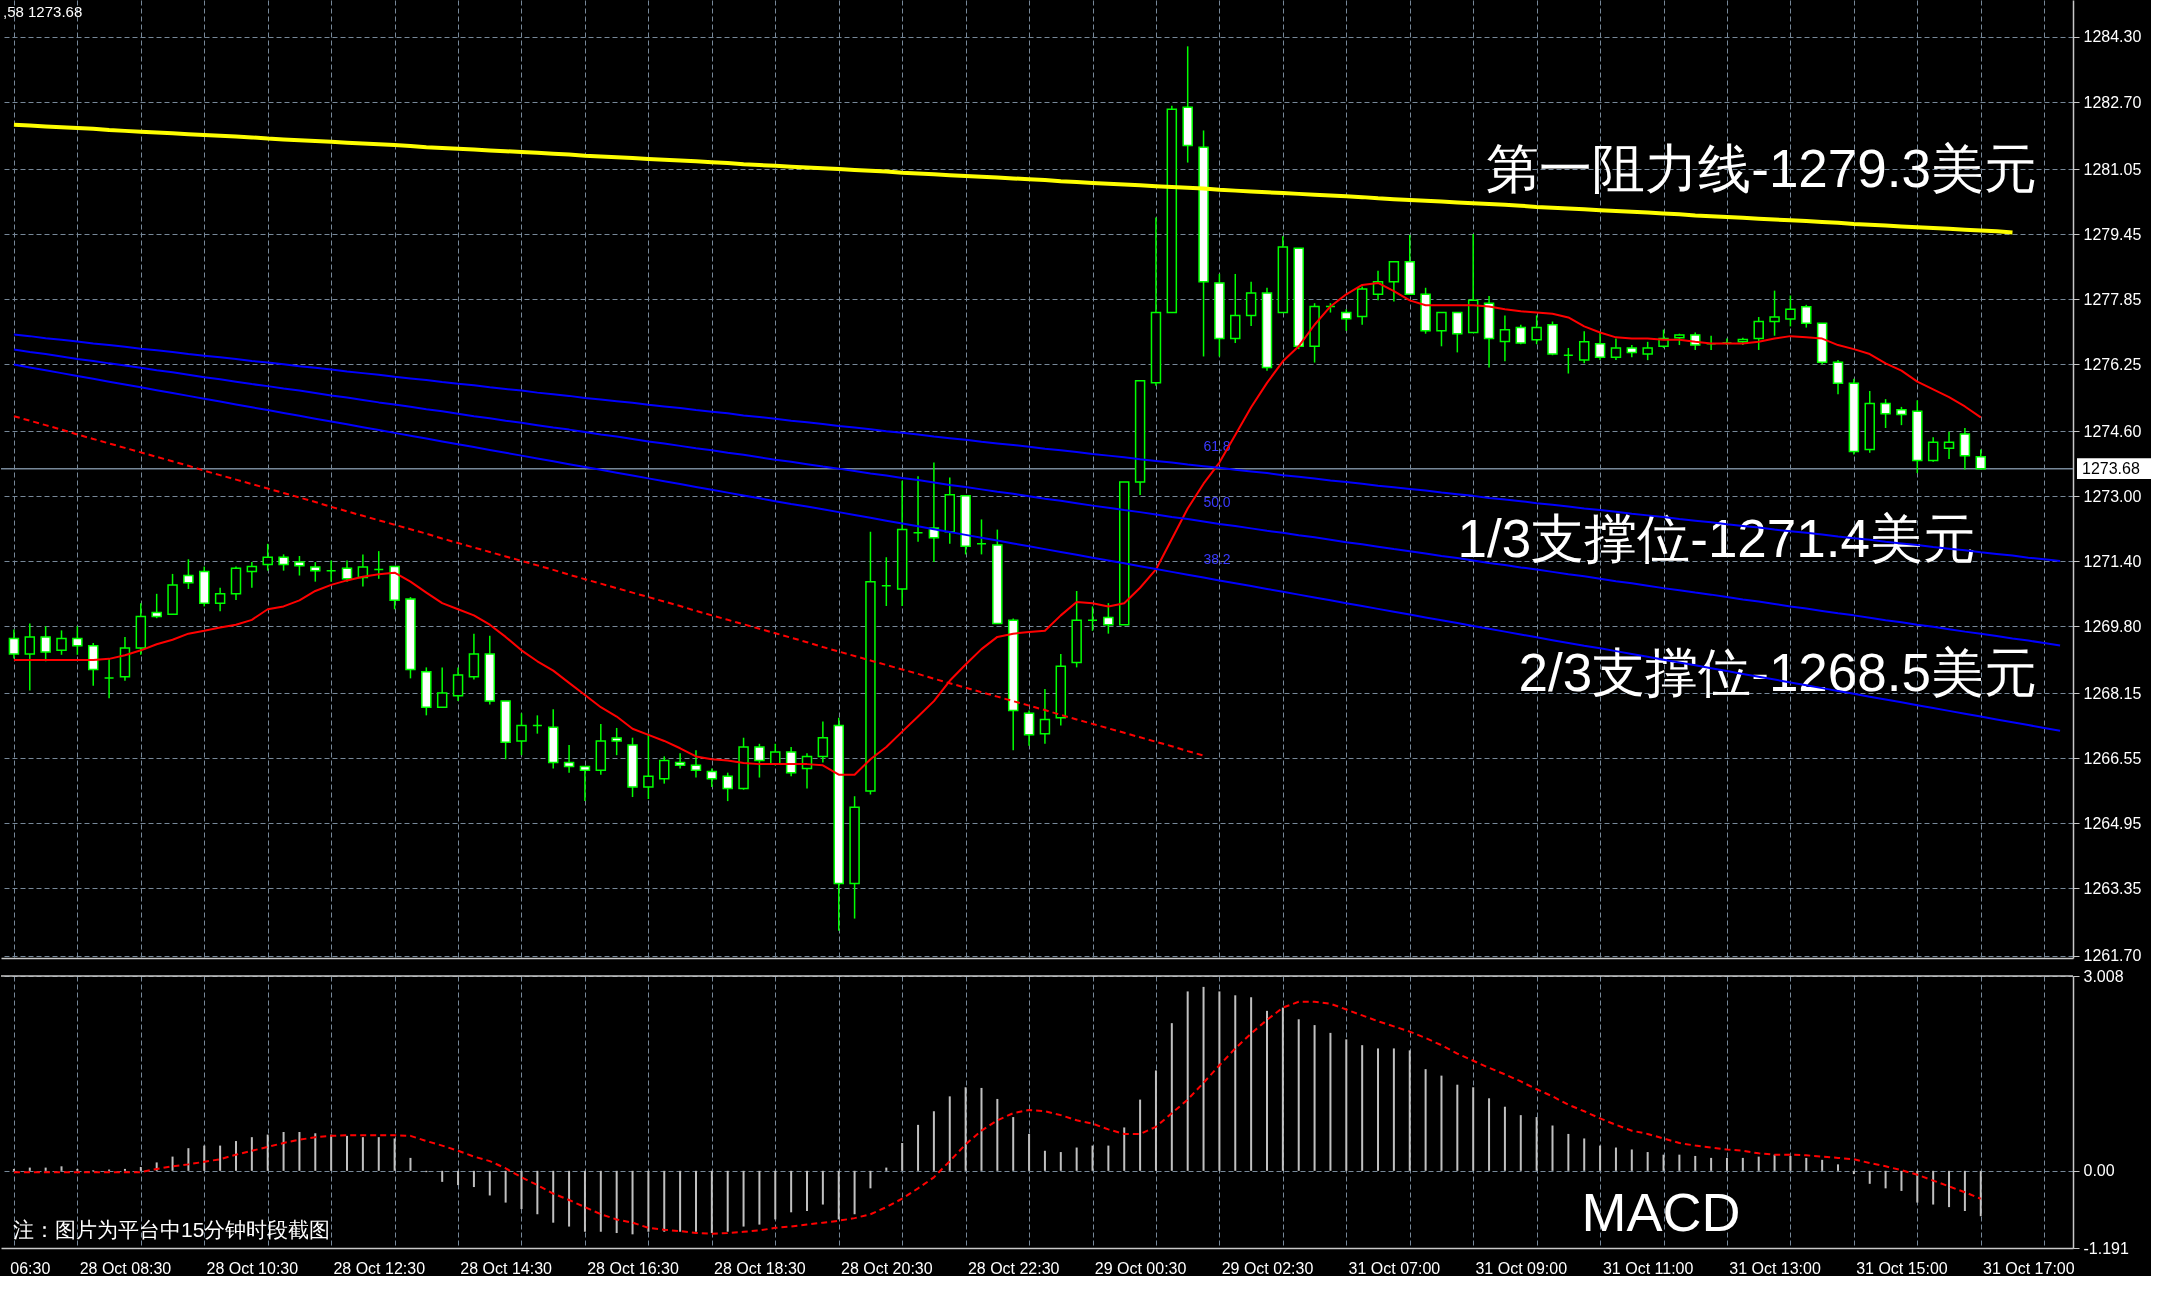 This screenshot has height=1298, width=2160. I want to click on y-tick-label: 1264.95, so click(2112, 823).